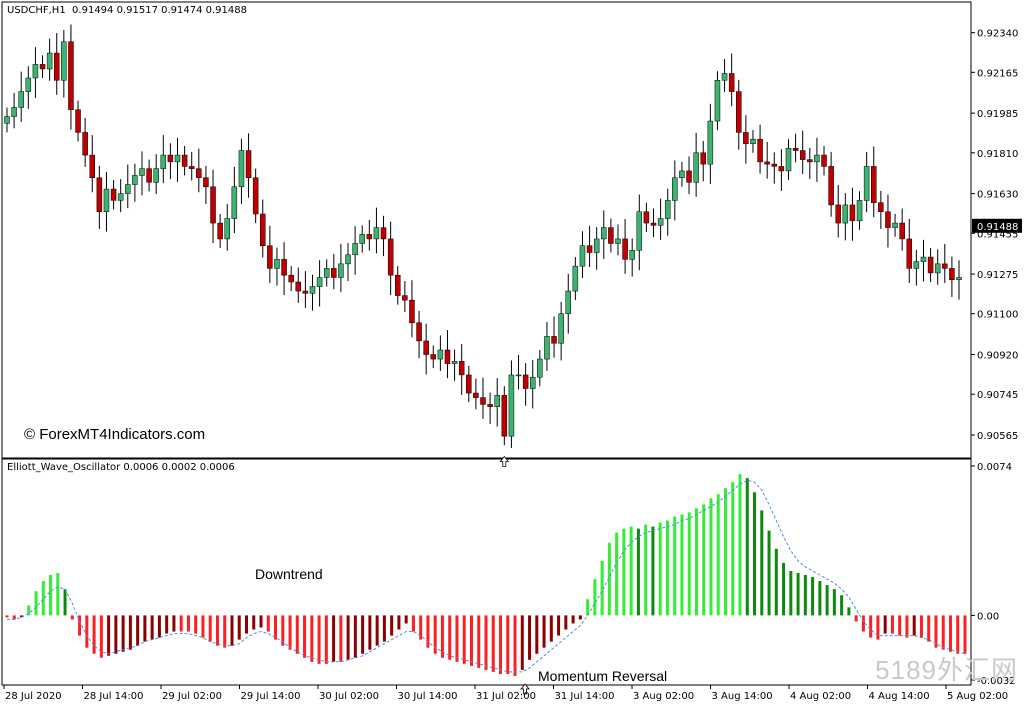 The width and height of the screenshot is (1024, 705). What do you see at coordinates (525, 689) in the screenshot?
I see `momentum-arrow-up-icon` at bounding box center [525, 689].